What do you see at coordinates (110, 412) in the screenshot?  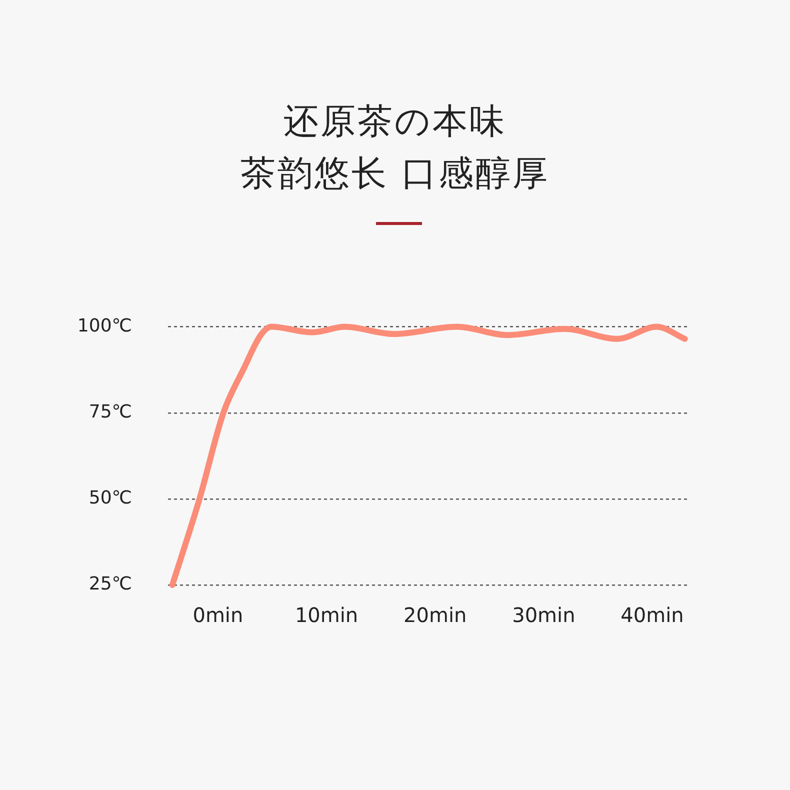 I see `y-tick-label: 75℃` at bounding box center [110, 412].